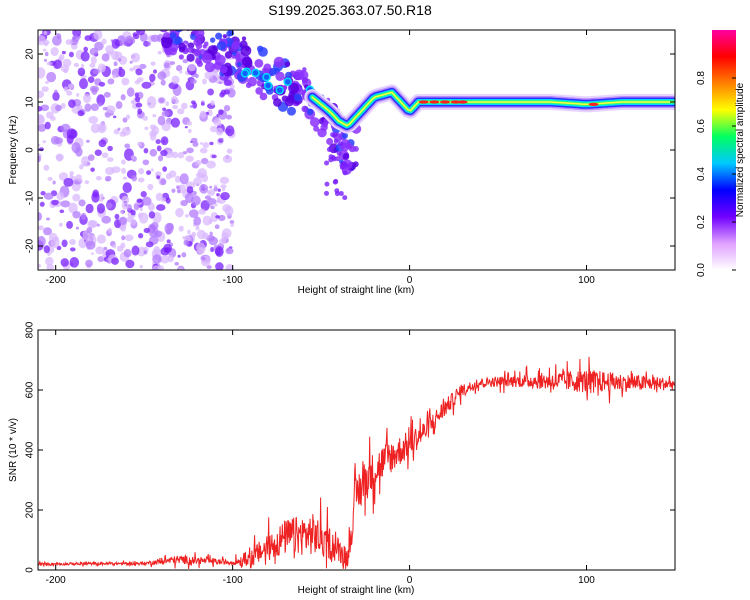 This screenshot has height=600, width=750. I want to click on band-knot, so click(255, 73).